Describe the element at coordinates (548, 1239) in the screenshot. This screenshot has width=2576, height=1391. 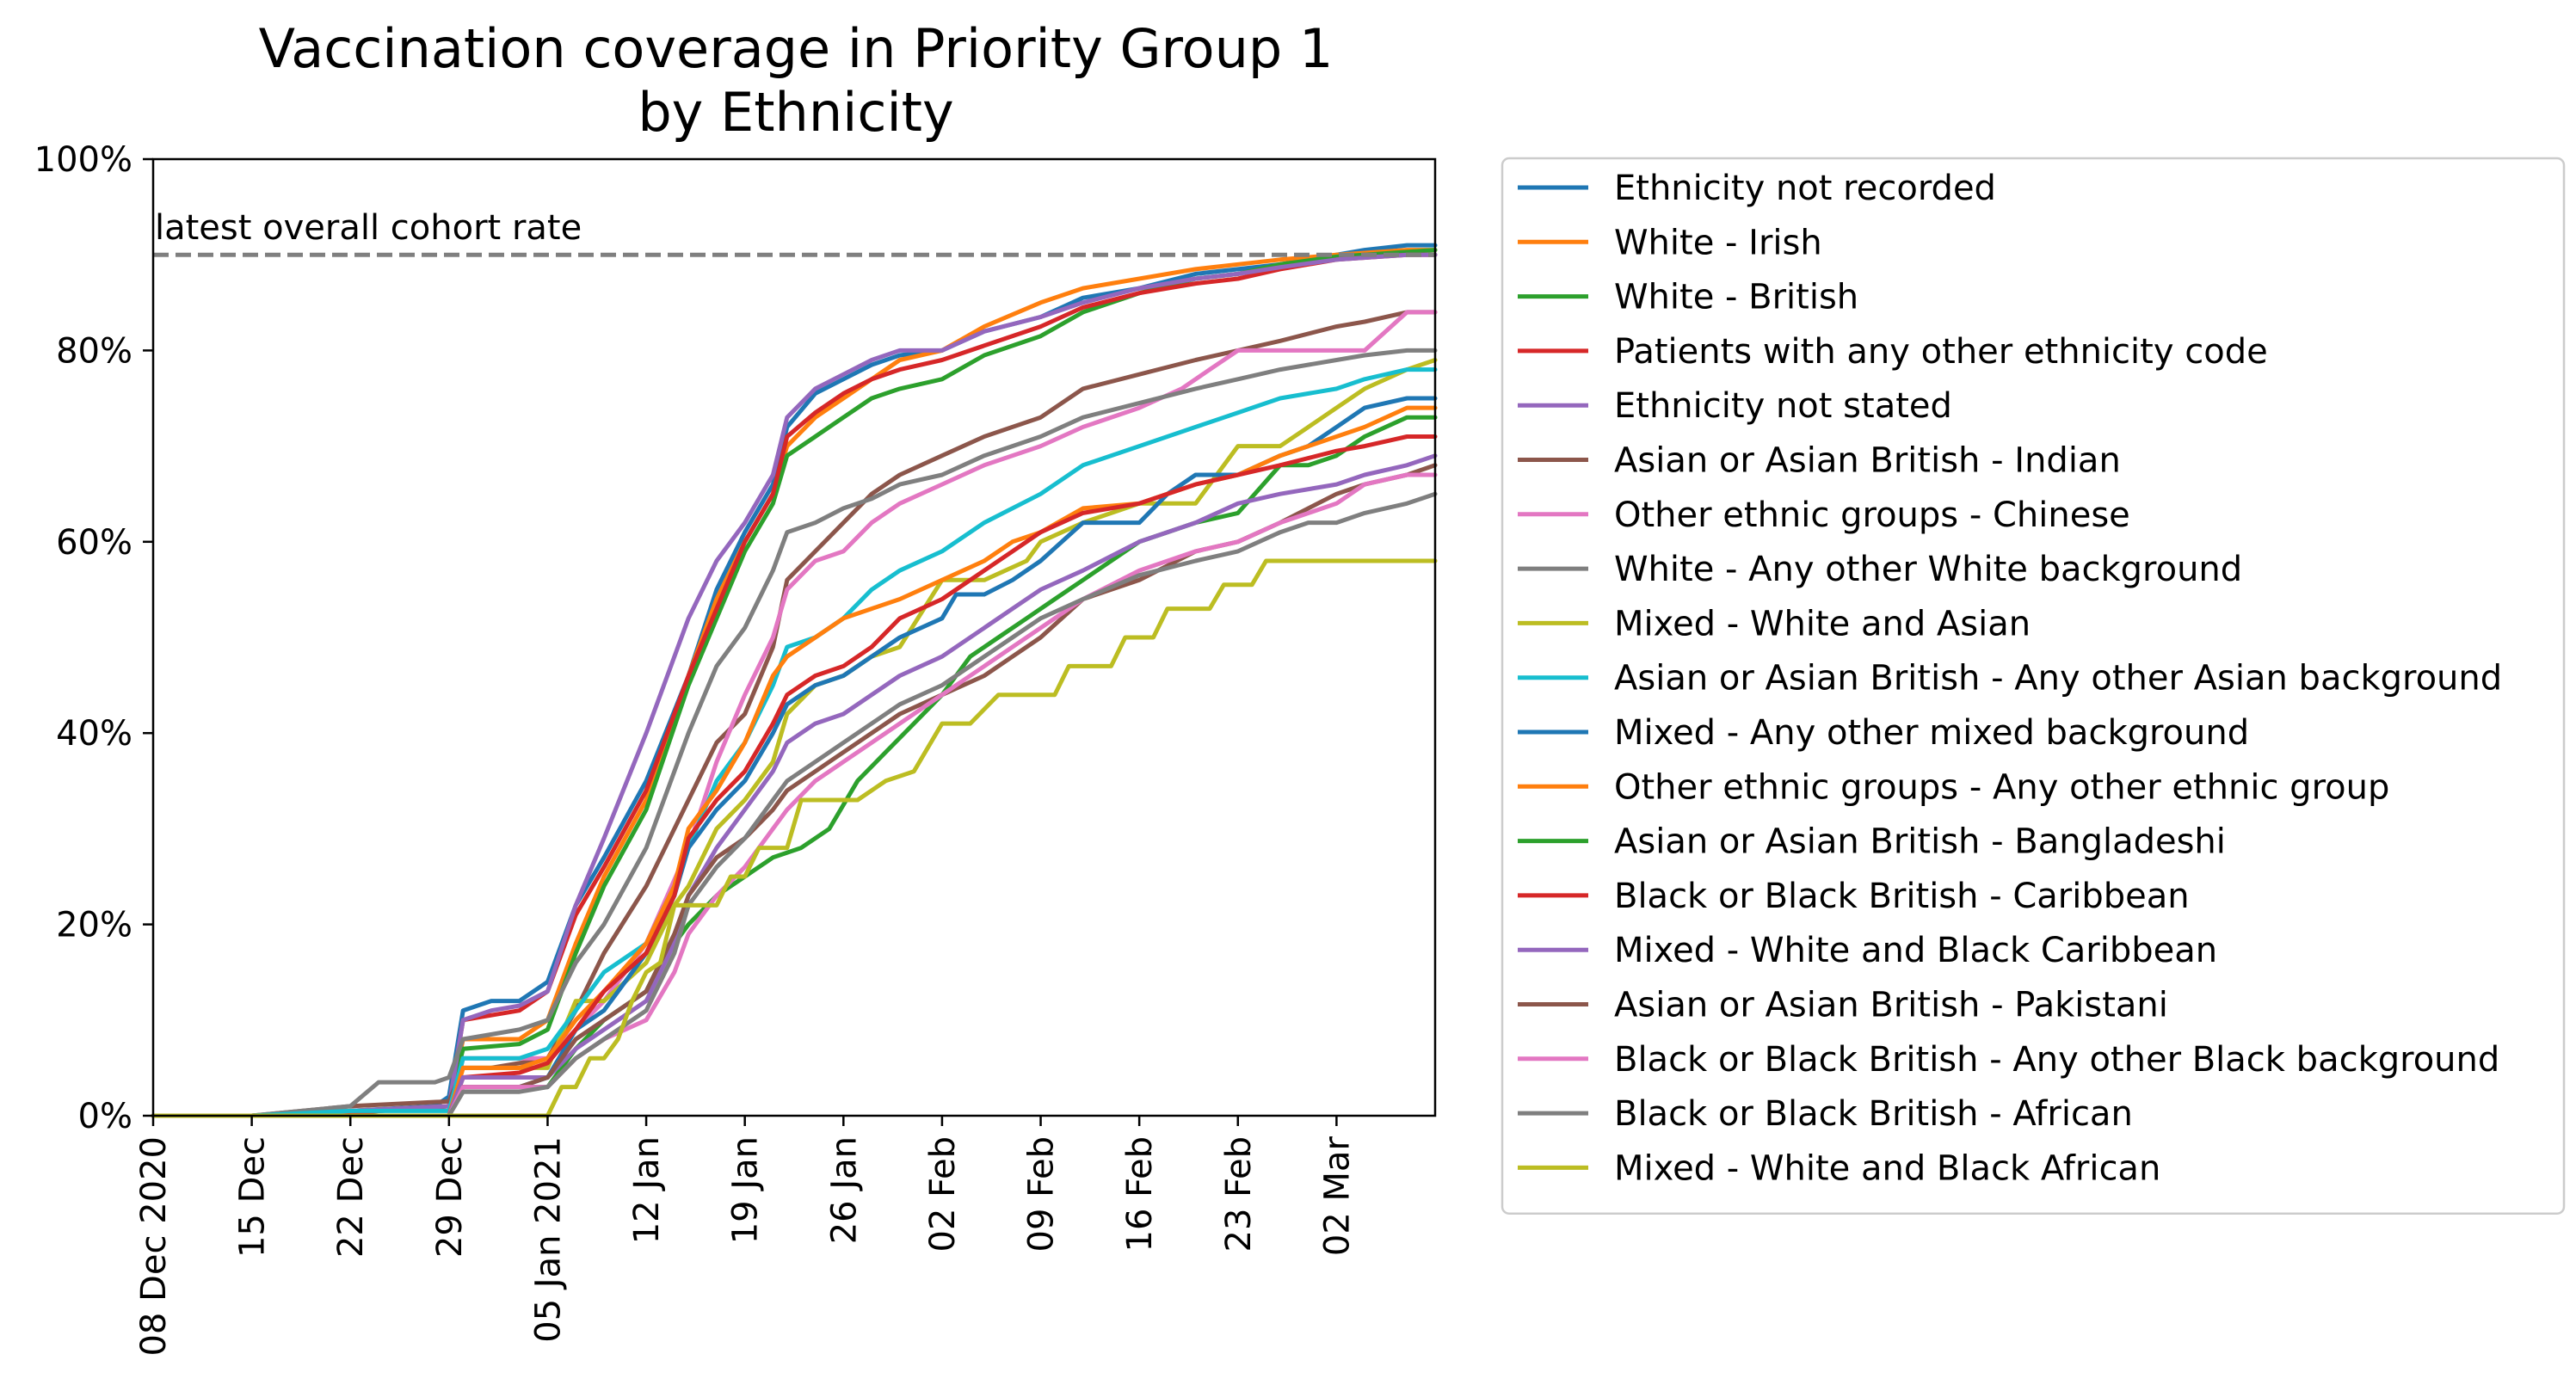
I see `x-tick-label: 05 Jan 2021` at that location.